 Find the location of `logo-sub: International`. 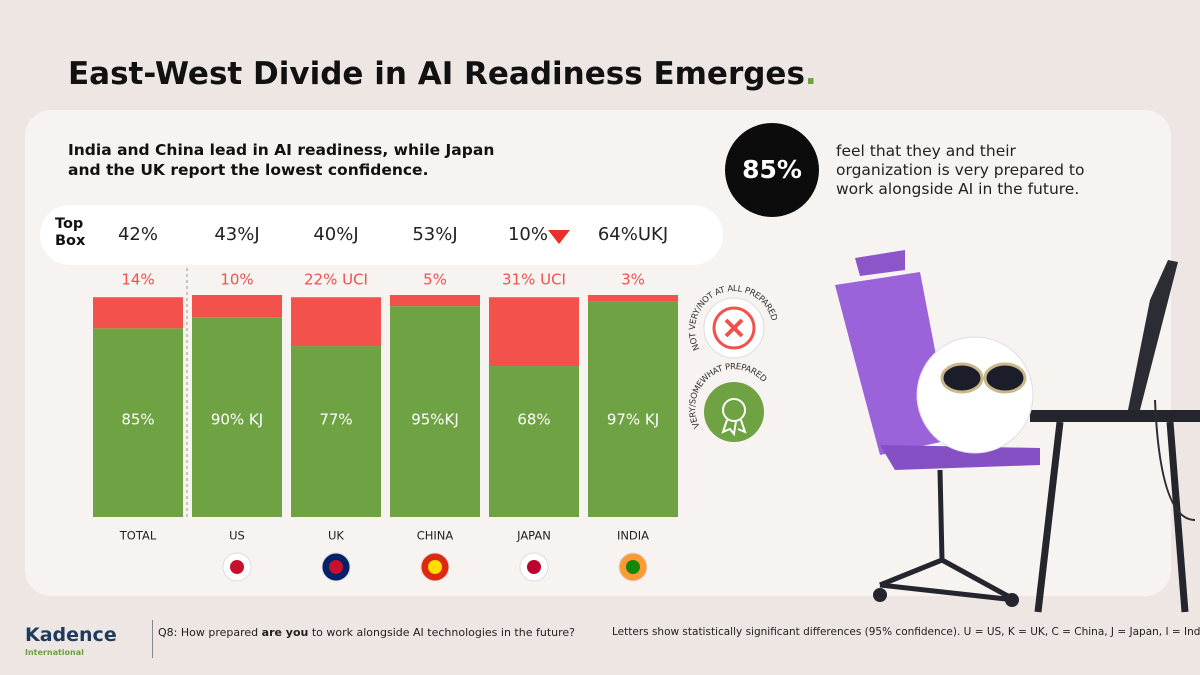

logo-sub: International is located at coordinates (54, 652).